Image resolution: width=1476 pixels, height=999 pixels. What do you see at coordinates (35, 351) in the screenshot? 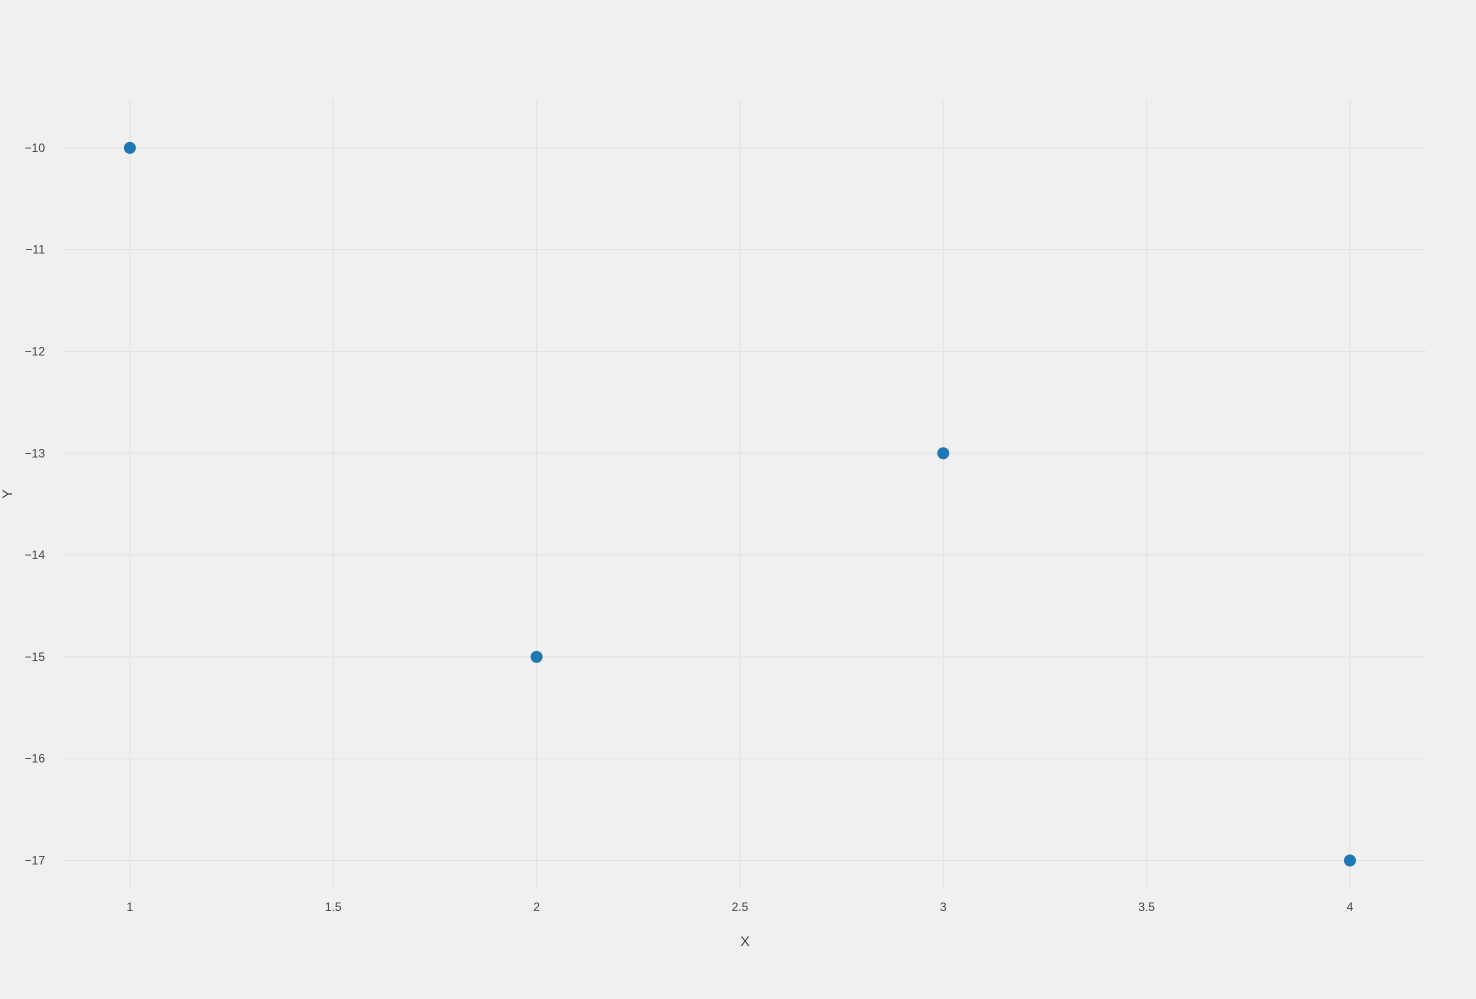
I see `y-tick-label: −12` at bounding box center [35, 351].